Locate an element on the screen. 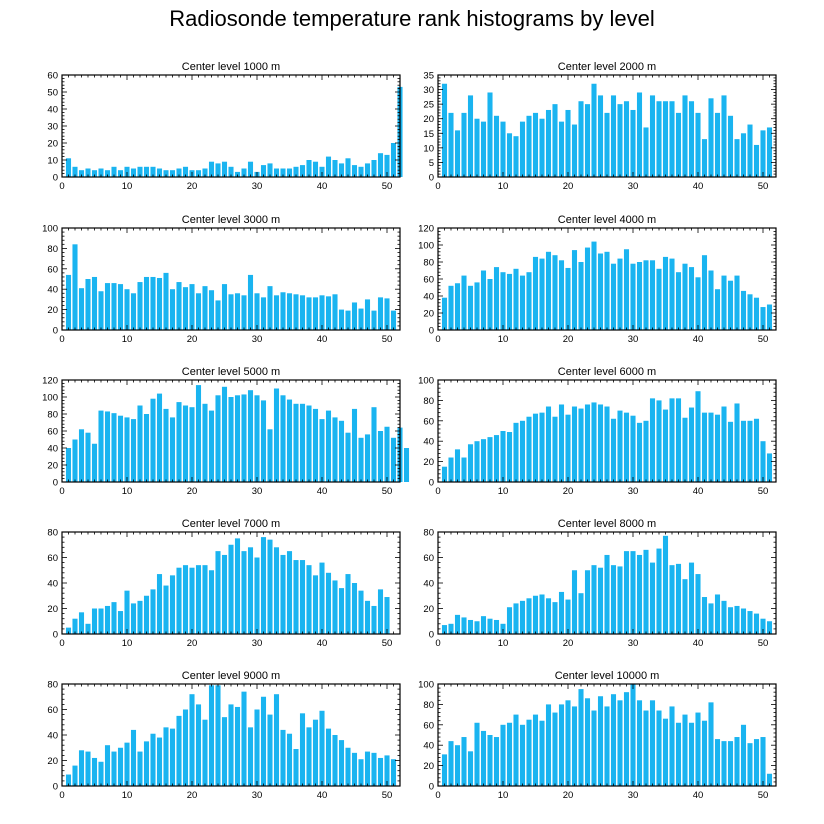  x-tick-label: 0 is located at coordinates (437, 491).